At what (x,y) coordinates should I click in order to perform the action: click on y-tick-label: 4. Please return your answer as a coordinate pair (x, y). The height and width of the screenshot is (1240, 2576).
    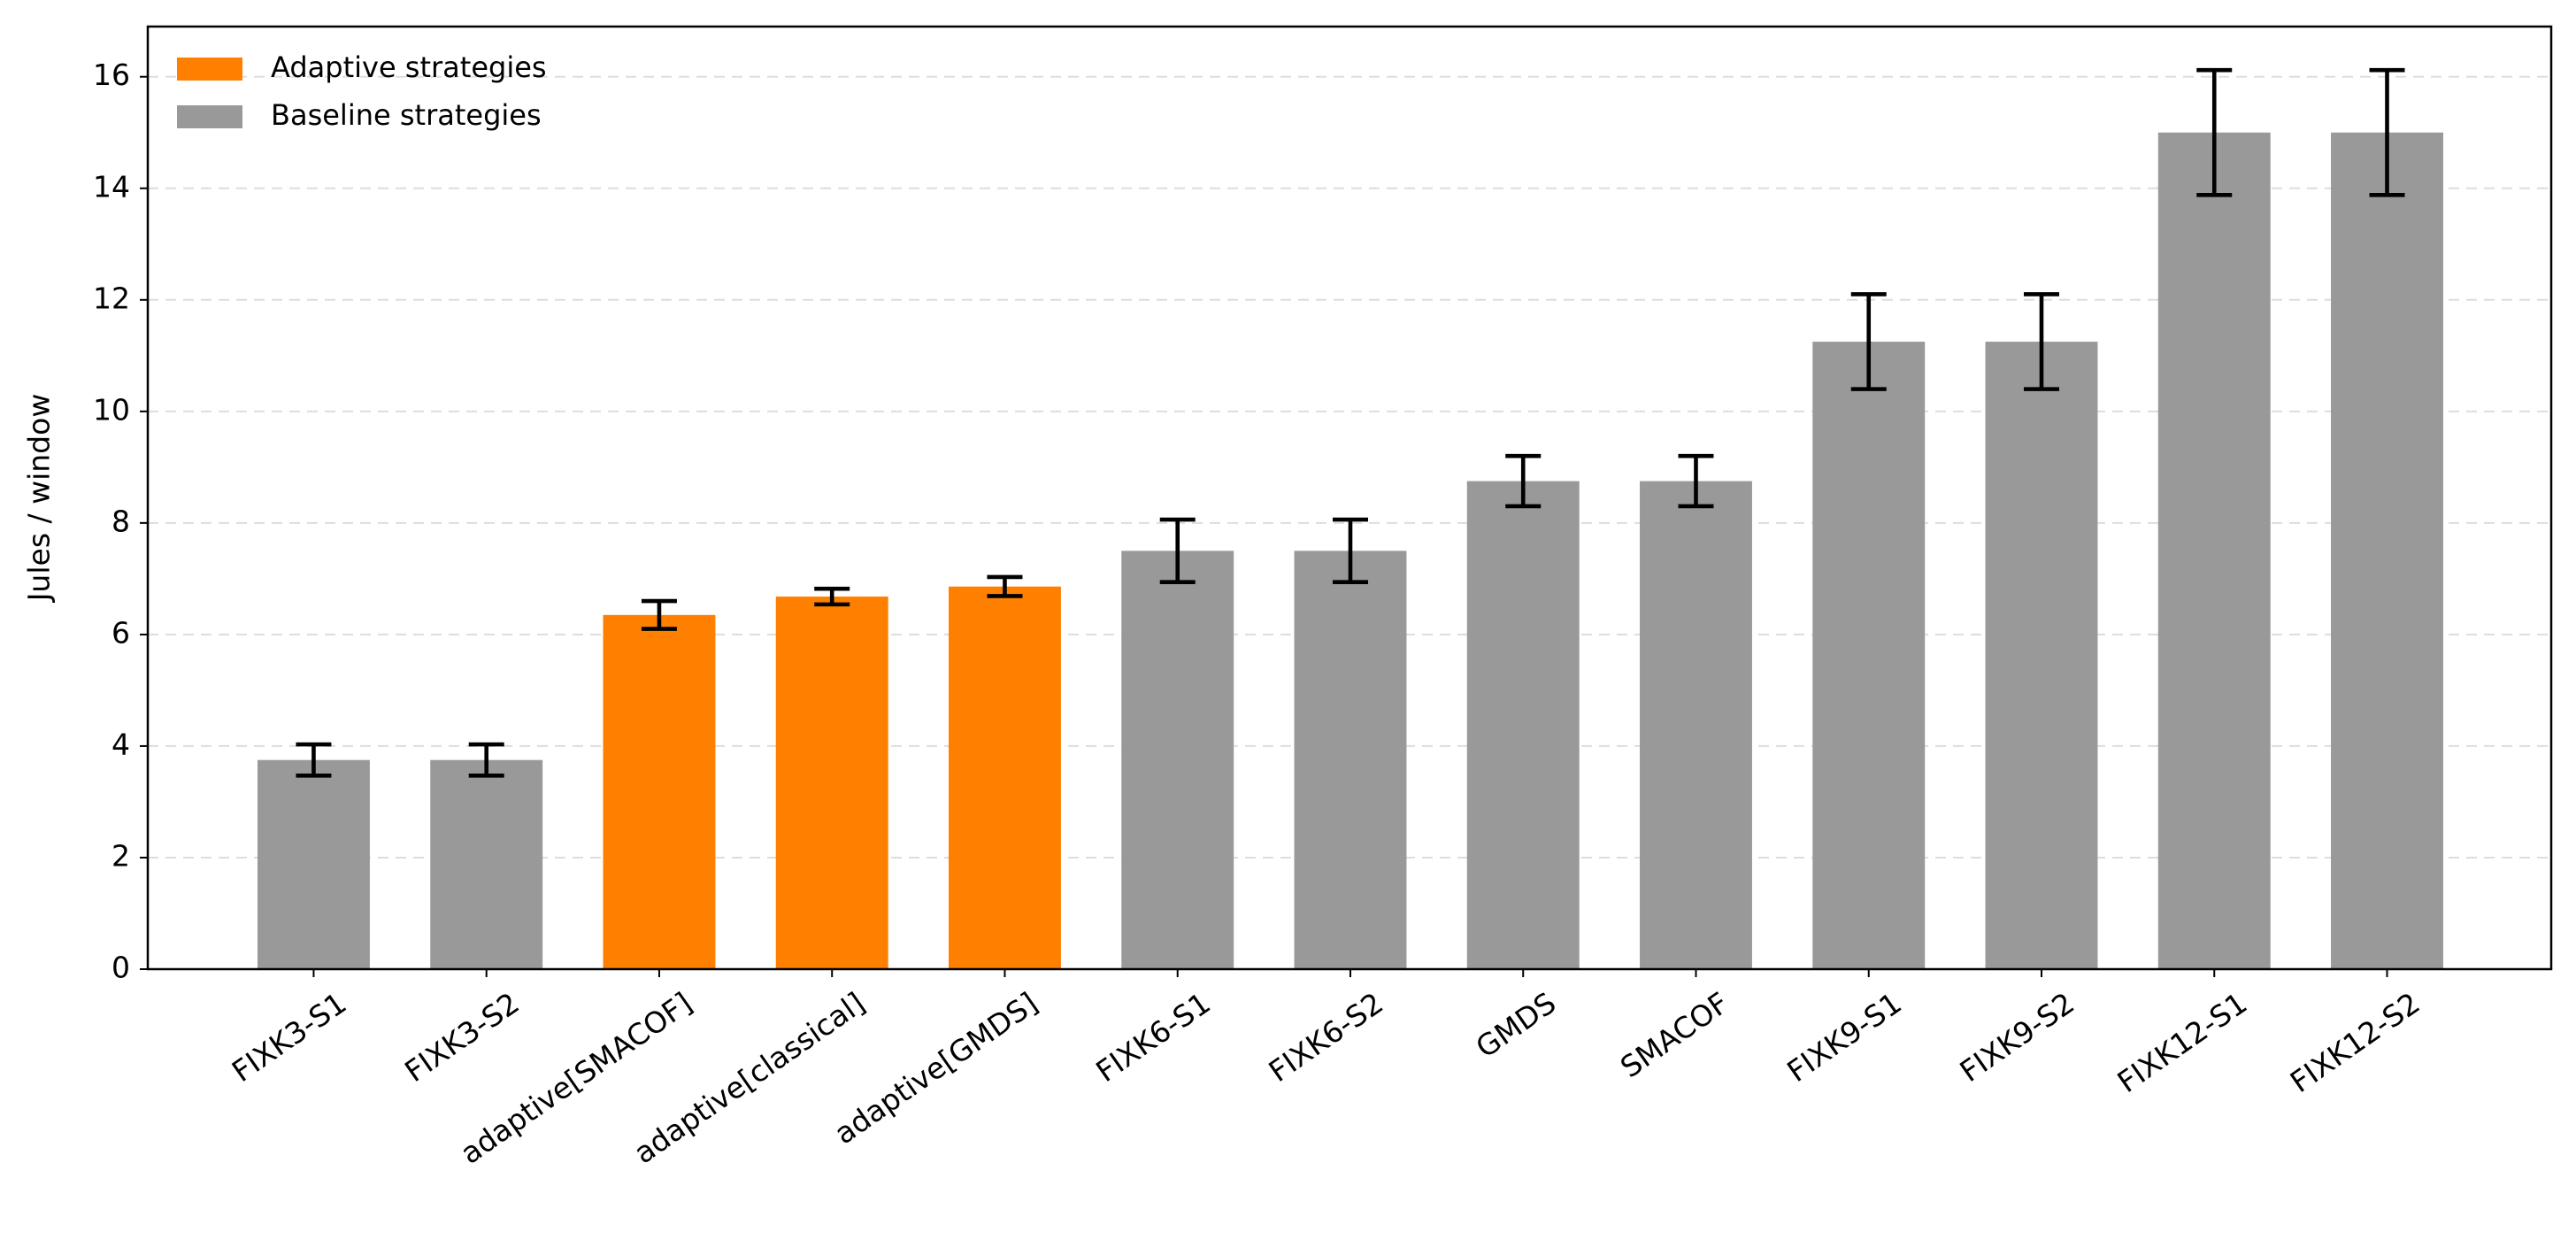
    Looking at the image, I should click on (120, 744).